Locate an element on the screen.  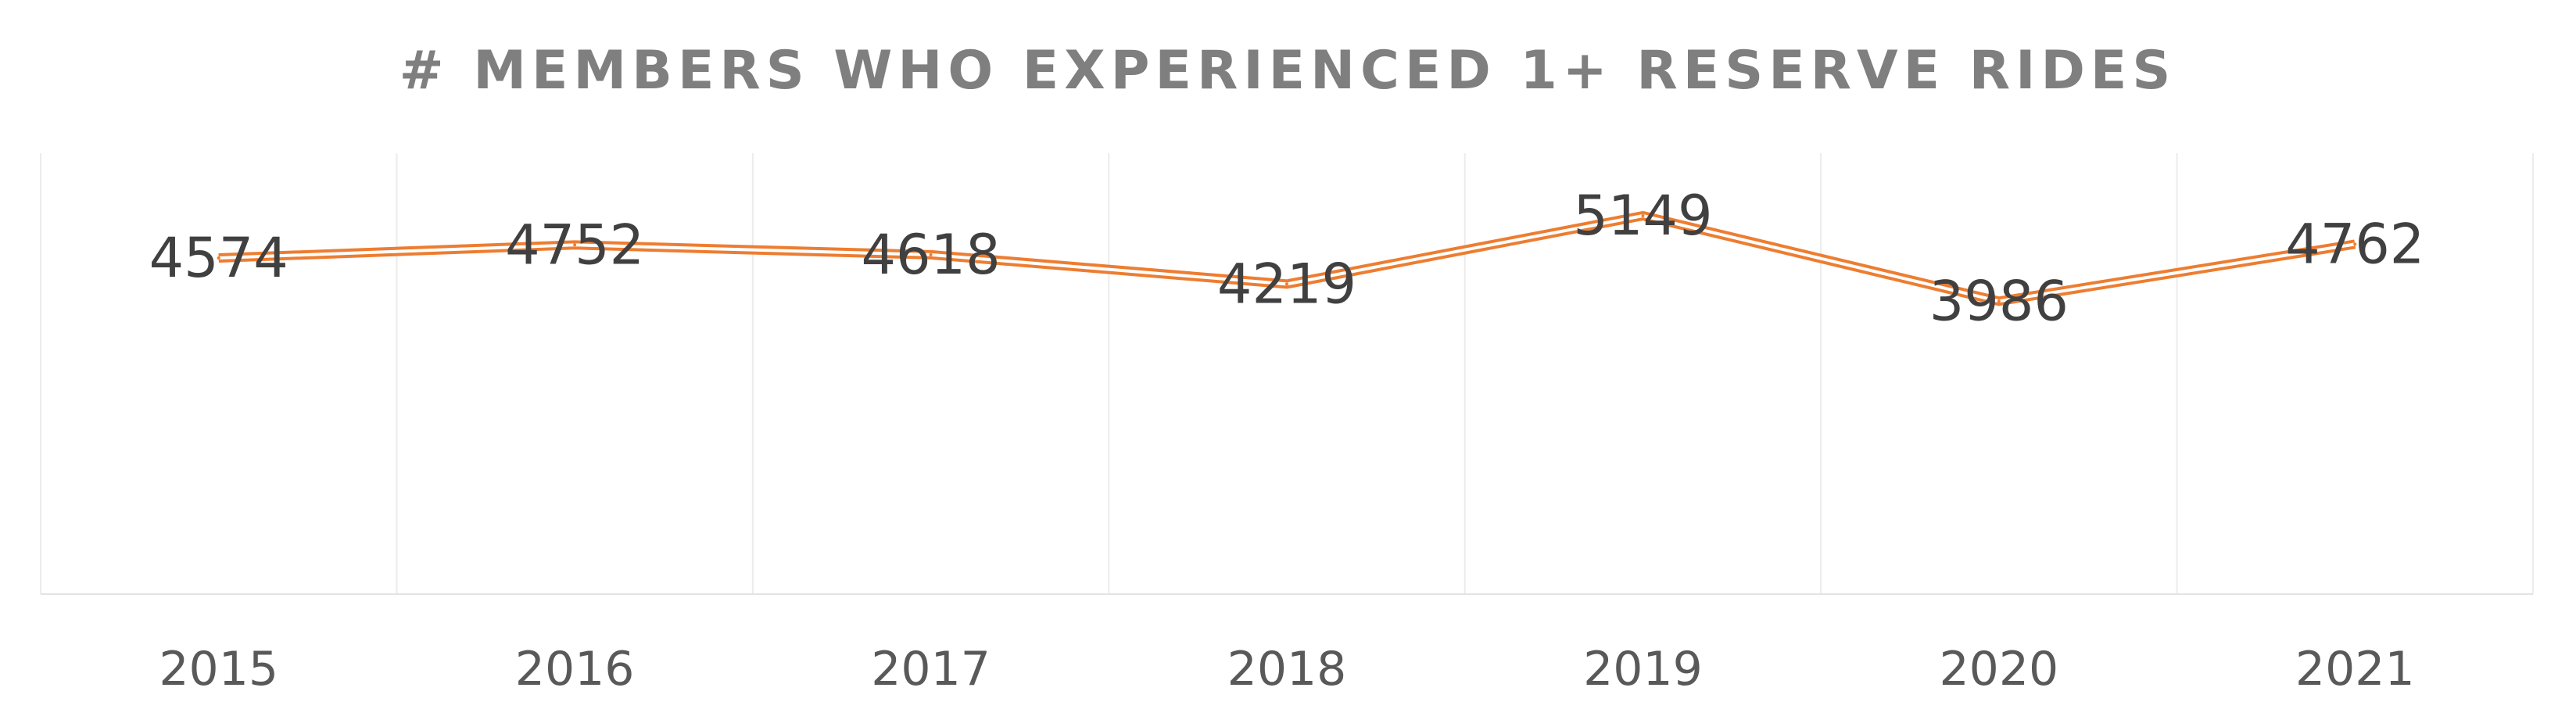
data-label: 4762 is located at coordinates (2354, 244).